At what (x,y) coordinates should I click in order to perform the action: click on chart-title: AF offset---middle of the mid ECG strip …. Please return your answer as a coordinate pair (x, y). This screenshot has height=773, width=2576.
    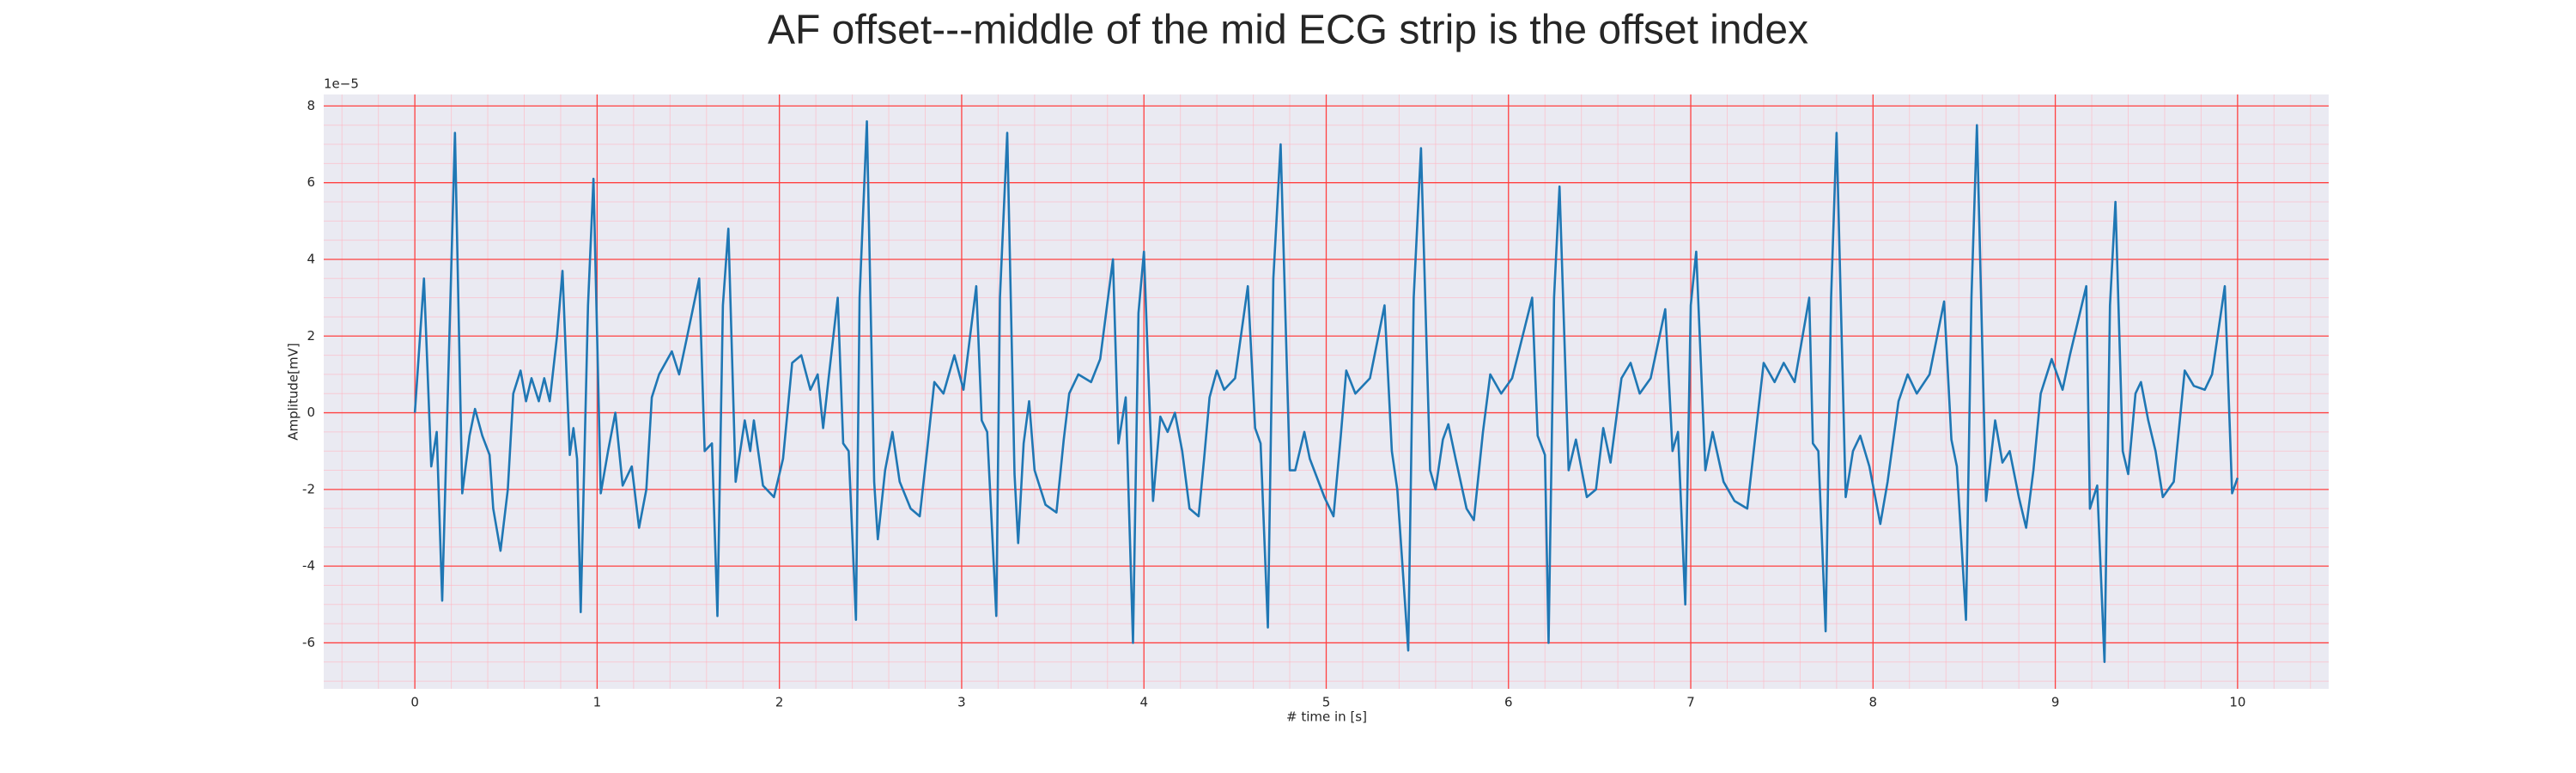
    Looking at the image, I should click on (1288, 30).